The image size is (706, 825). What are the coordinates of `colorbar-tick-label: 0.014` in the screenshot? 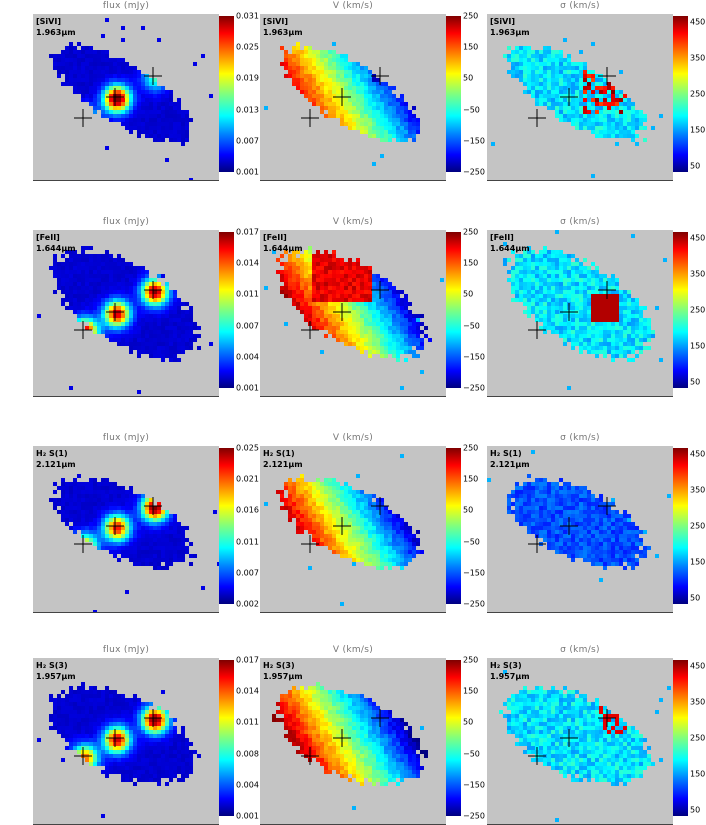 It's located at (247, 263).